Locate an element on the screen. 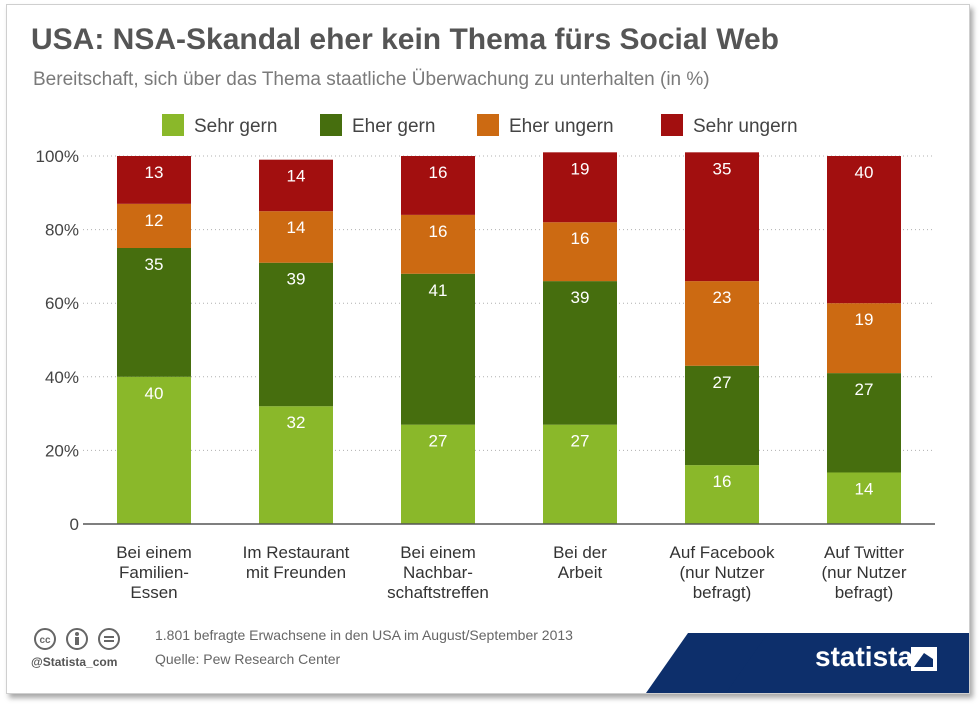  legend-label: Eher gern is located at coordinates (393, 126).